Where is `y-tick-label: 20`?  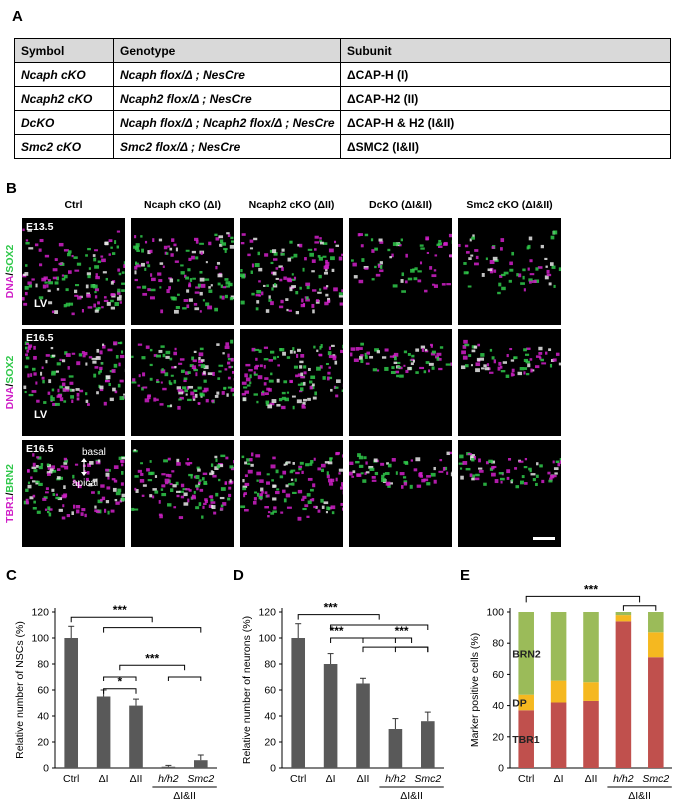 y-tick-label: 20 is located at coordinates (43, 743).